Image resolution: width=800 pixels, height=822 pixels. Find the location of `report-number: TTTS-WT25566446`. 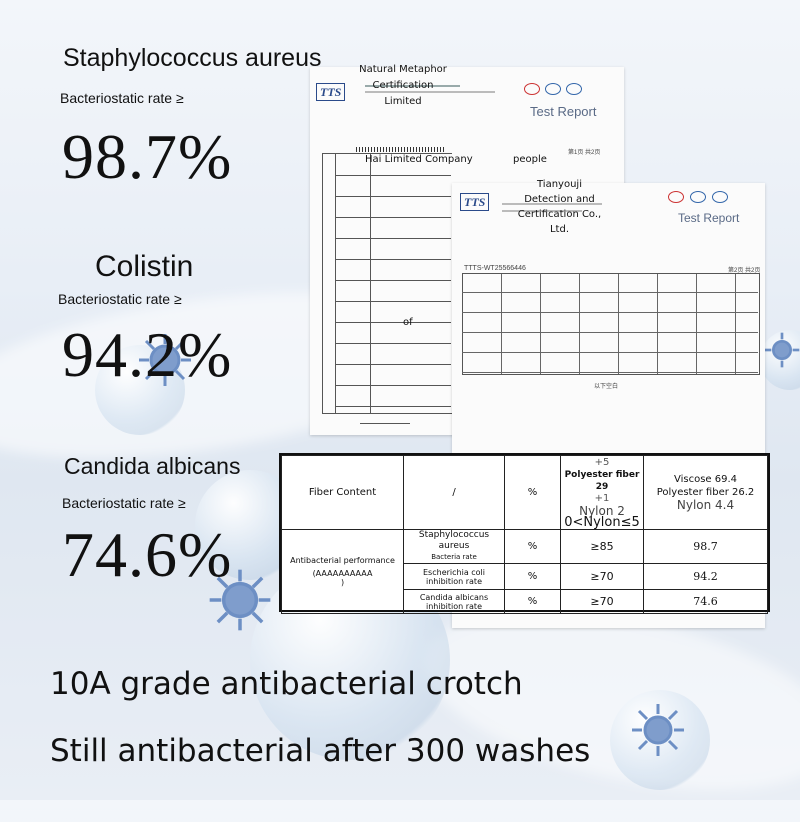

report-number: TTTS-WT25566446 is located at coordinates (495, 268).